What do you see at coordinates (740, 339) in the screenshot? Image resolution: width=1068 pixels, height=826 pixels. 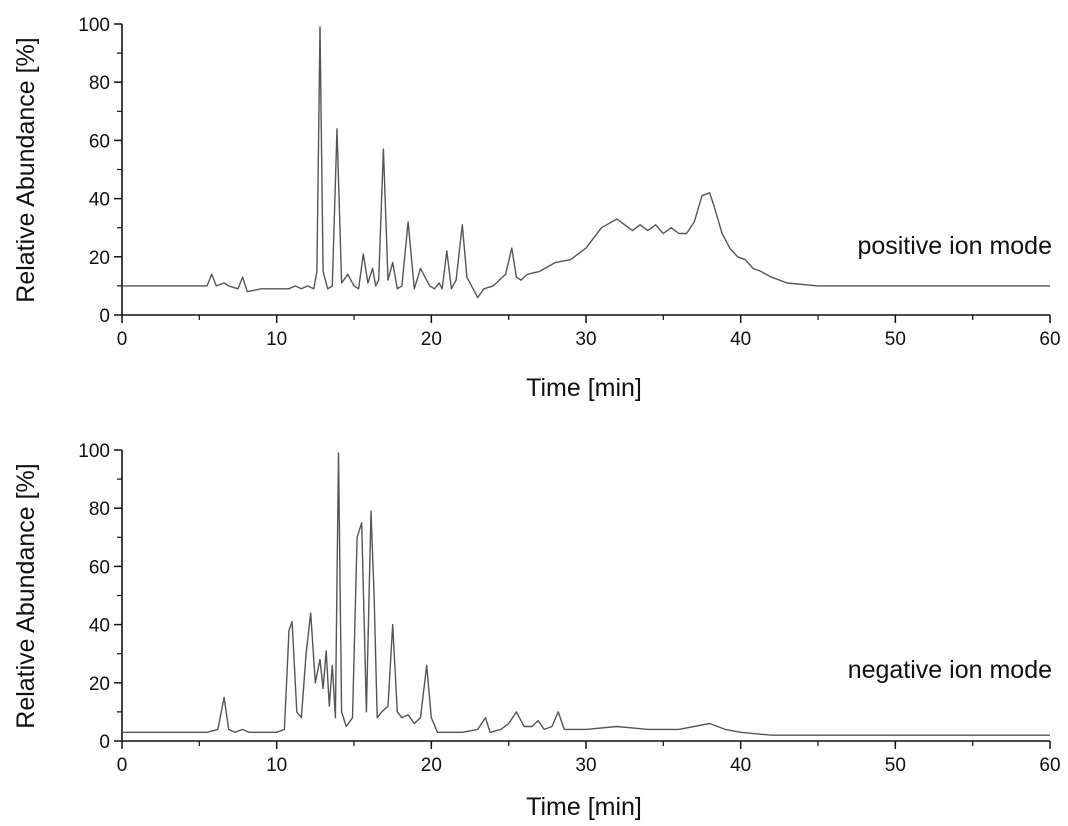 I see `chart-0-x-tick-label-4: 40` at bounding box center [740, 339].